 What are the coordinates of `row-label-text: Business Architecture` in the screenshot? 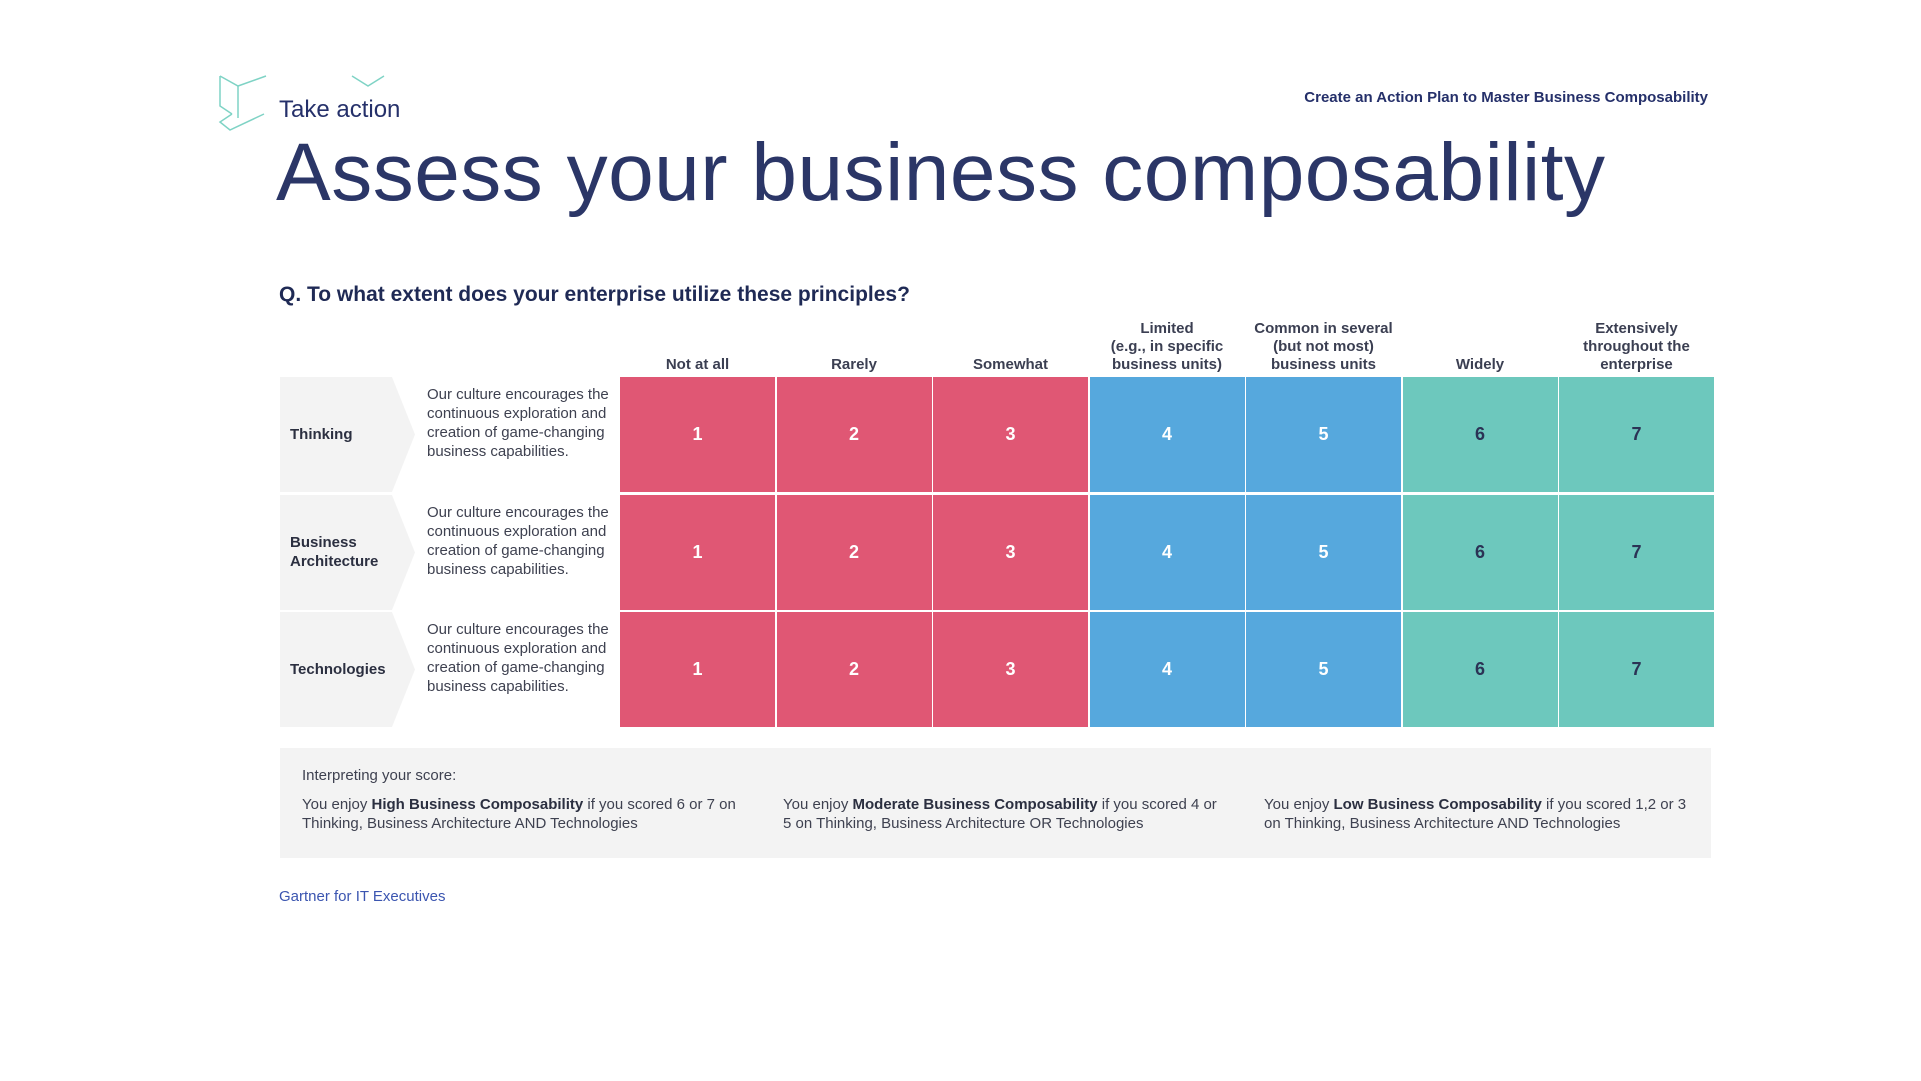 It's located at (334, 552).